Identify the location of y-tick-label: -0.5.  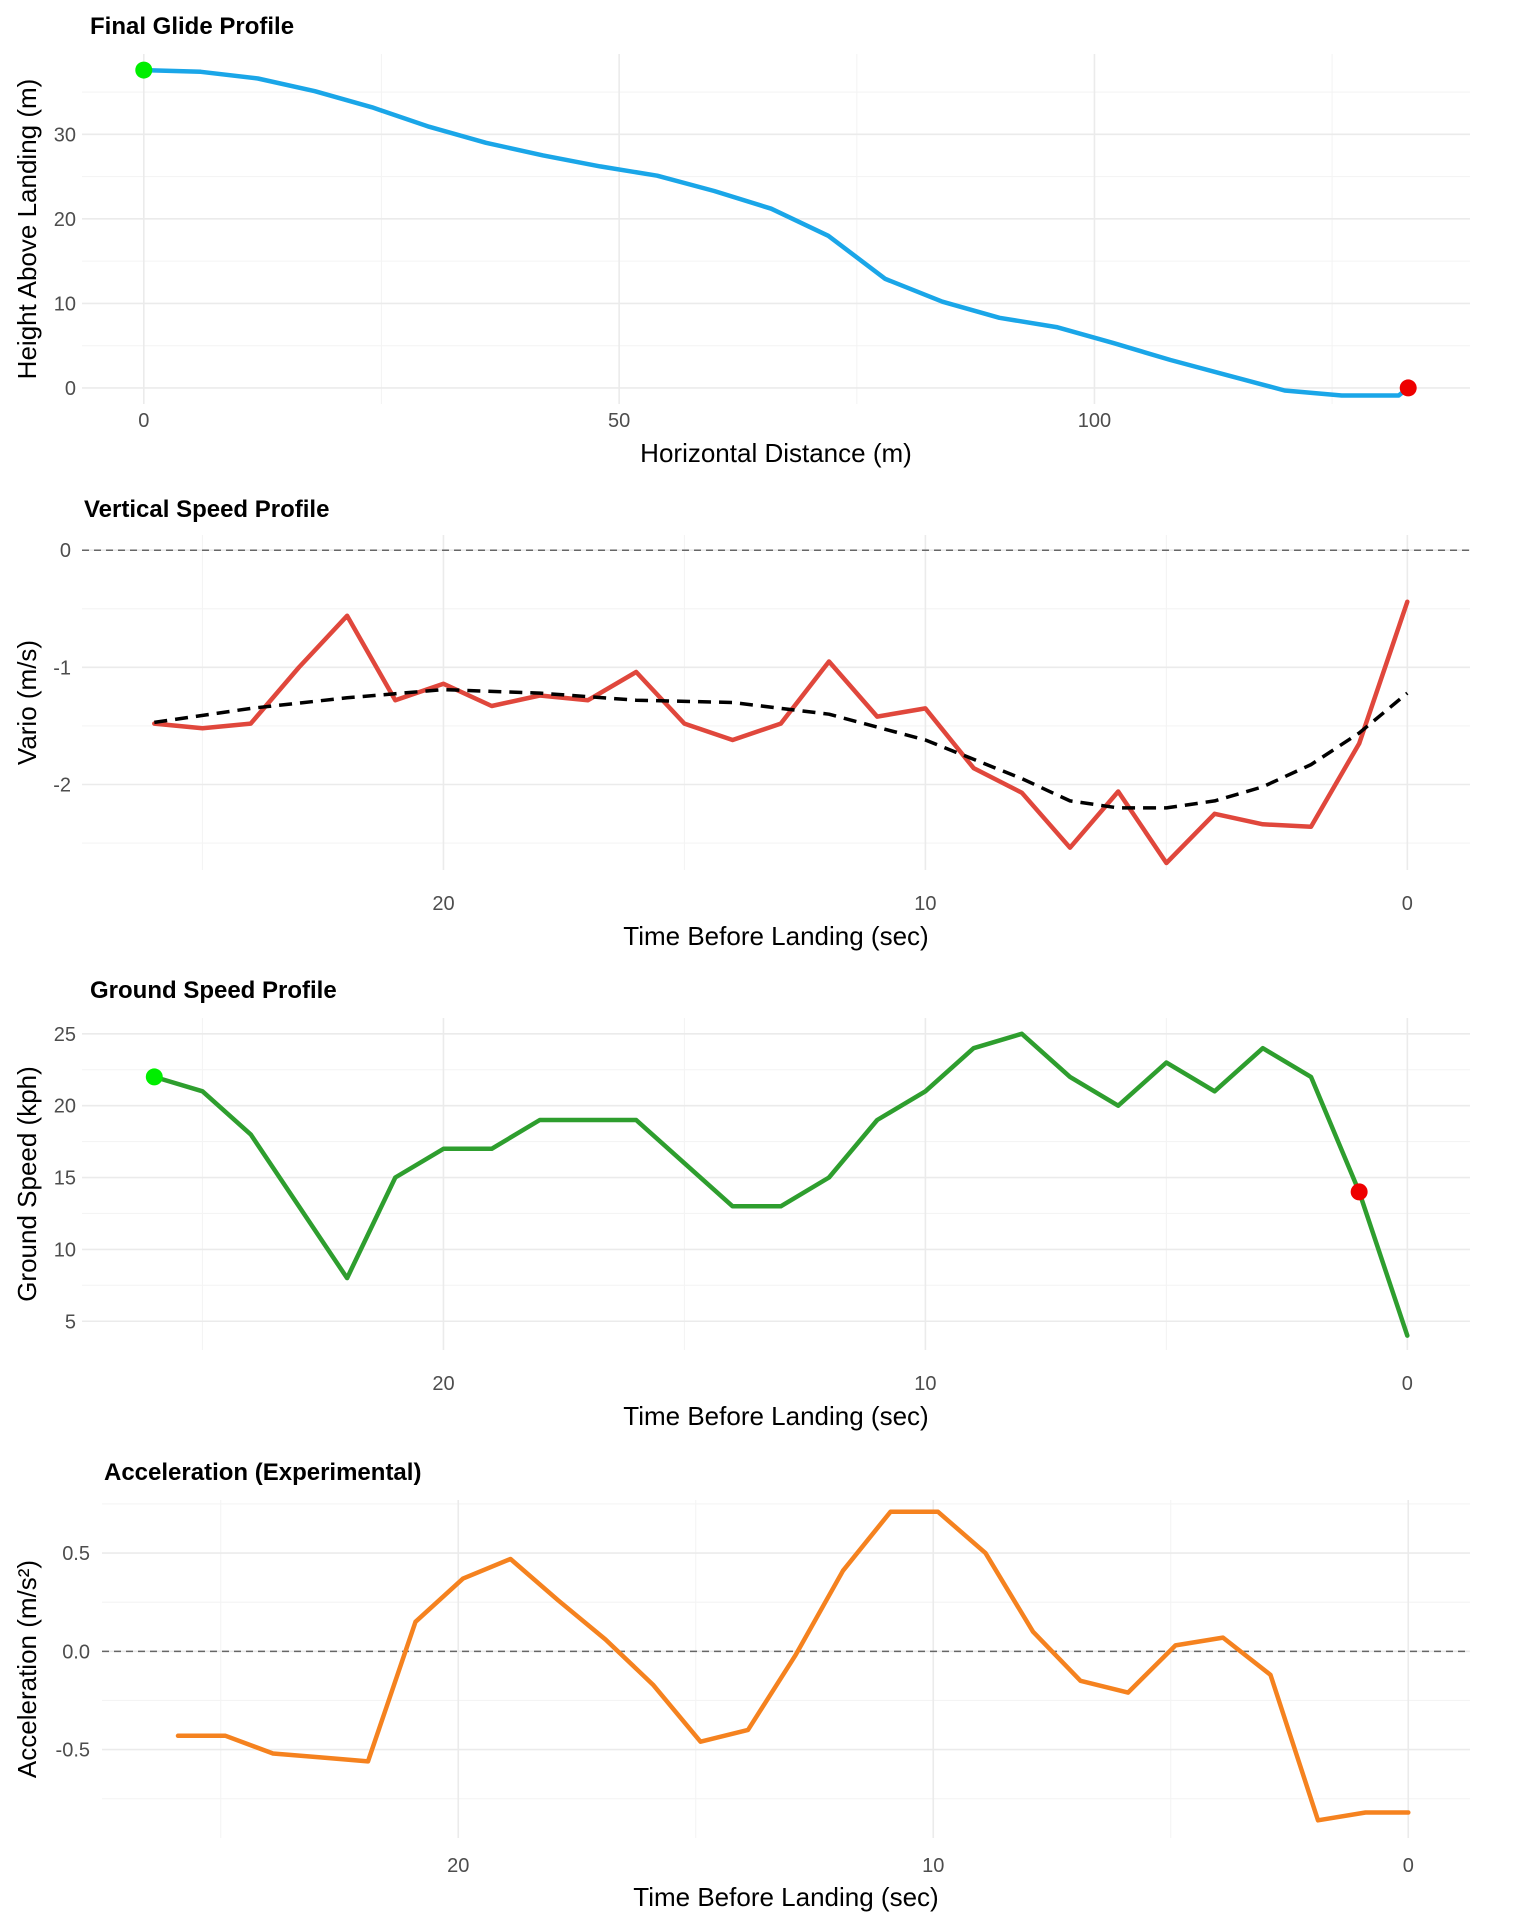
(73, 1751).